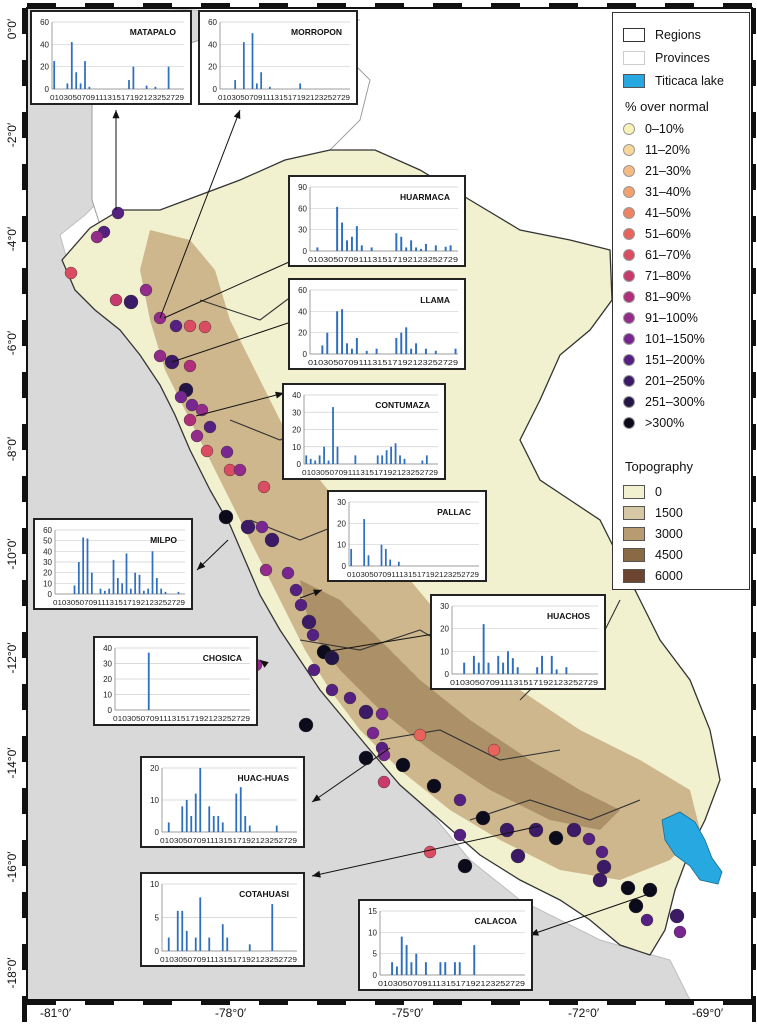 Image resolution: width=757 pixels, height=1031 pixels. I want to click on y-tick-label: 20, so click(154, 768).